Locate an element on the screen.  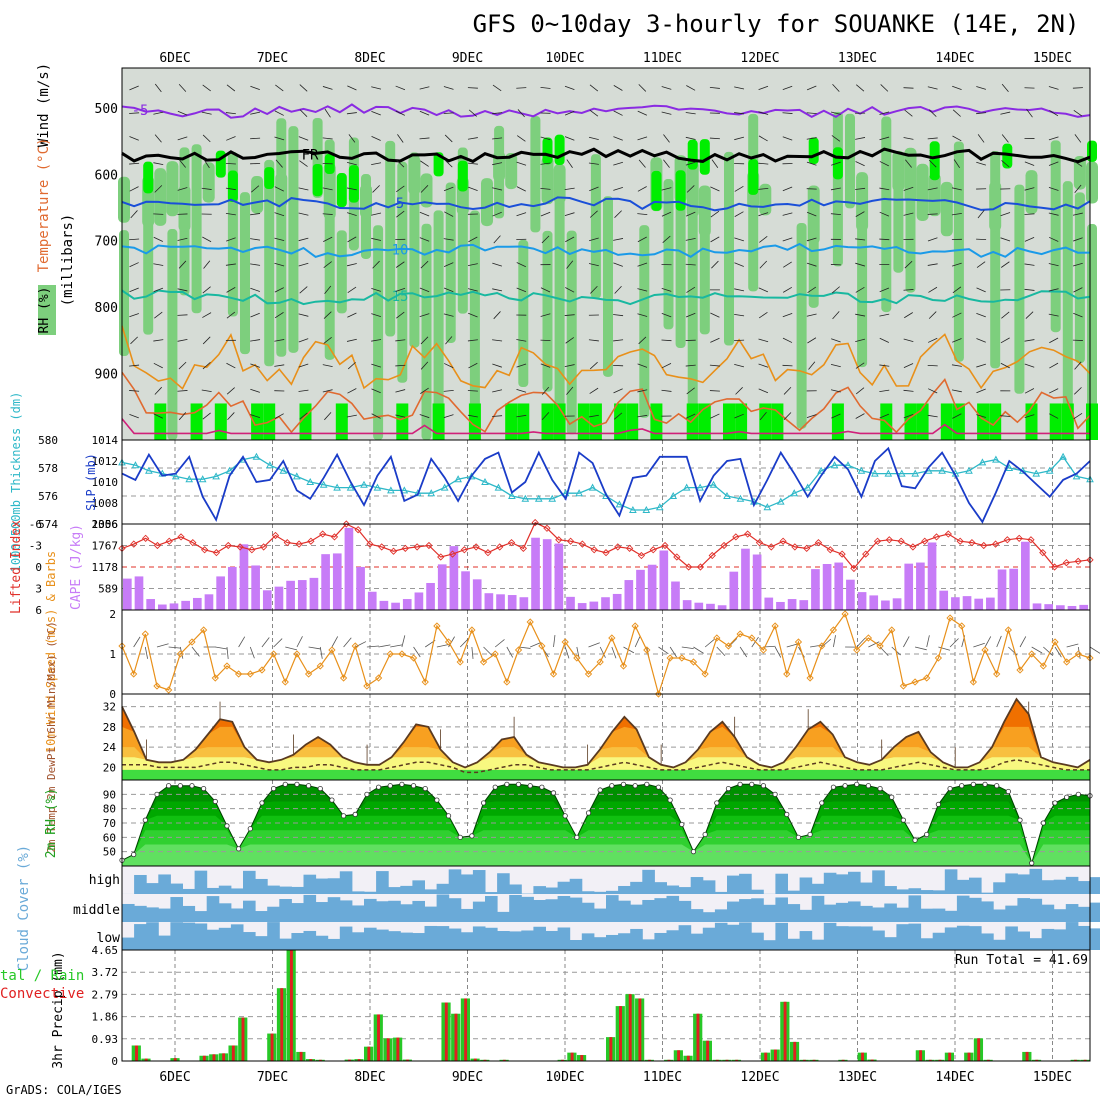
temperature-contour-label: 5 is located at coordinates (400, 204).